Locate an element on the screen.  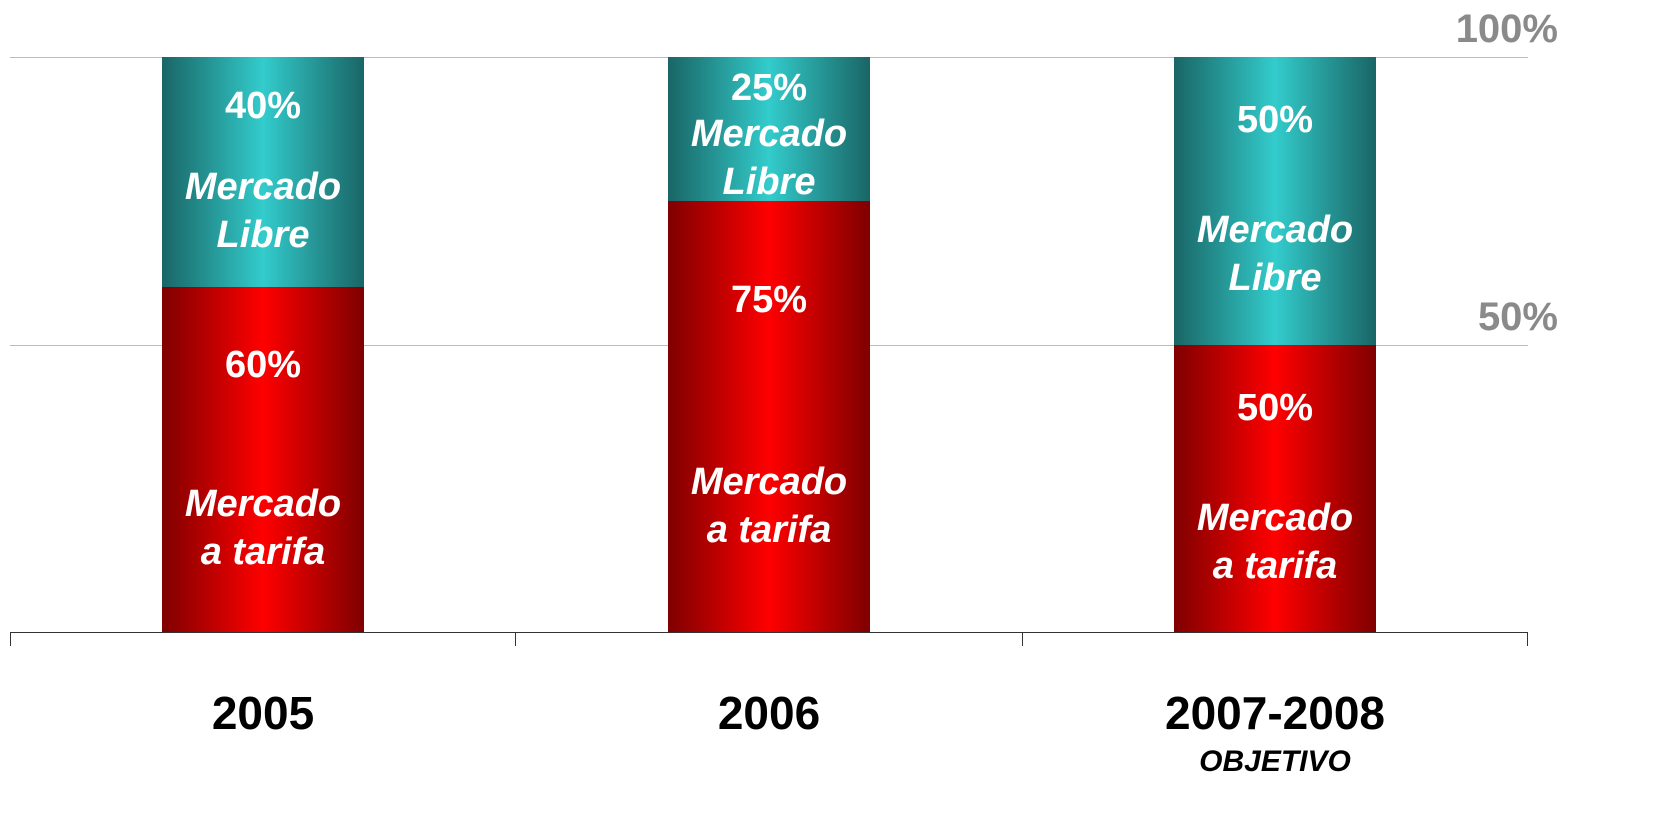
x-tick-label: 2006 is located at coordinates (769, 713).